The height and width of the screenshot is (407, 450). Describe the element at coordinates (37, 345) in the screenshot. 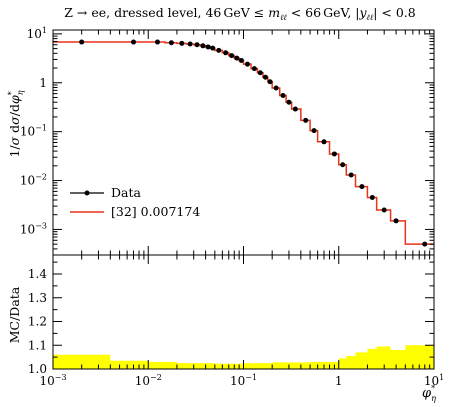

I see `ratio-y-tick-label: 1.1` at that location.